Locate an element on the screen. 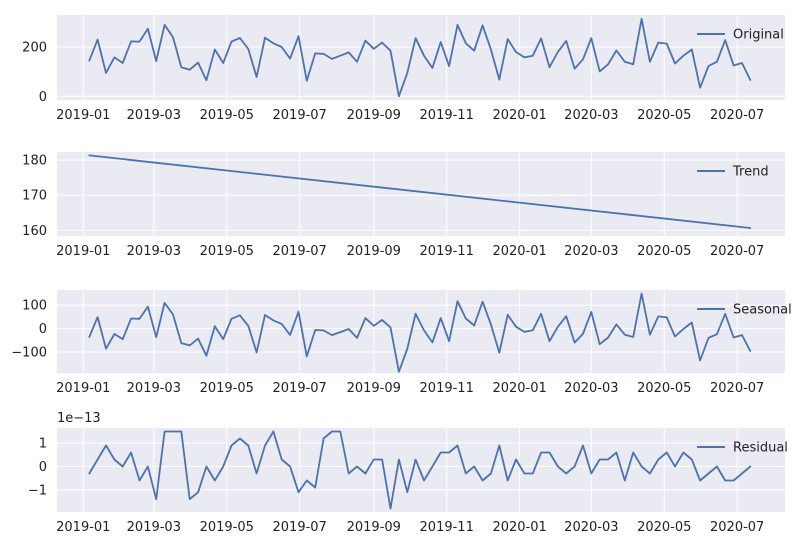  series-line-seasonal is located at coordinates (420, 332).